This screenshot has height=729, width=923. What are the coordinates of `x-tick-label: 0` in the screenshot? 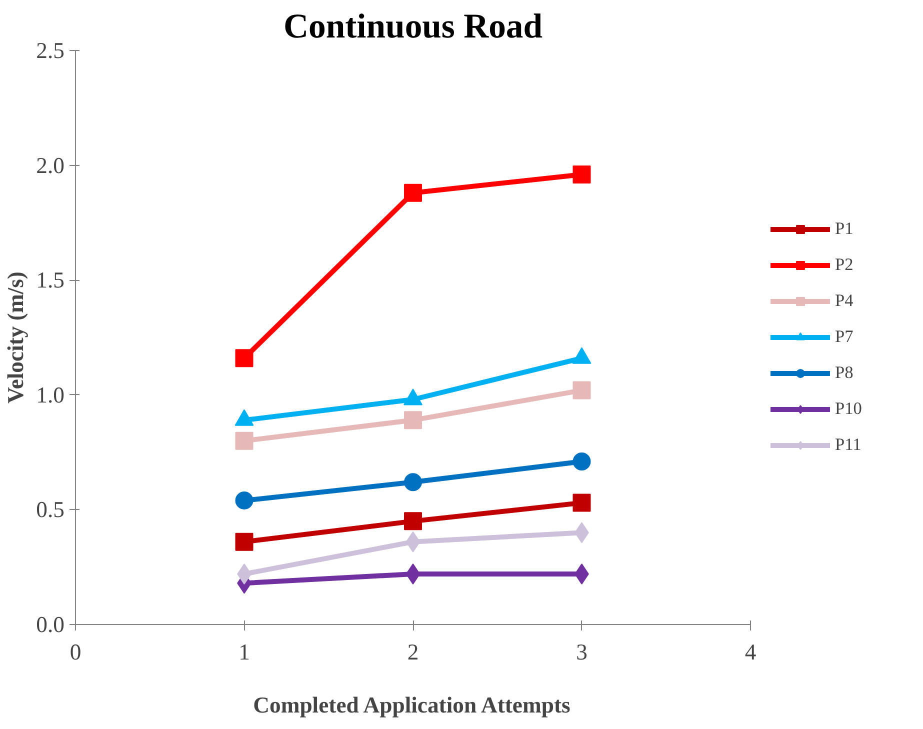 It's located at (76, 652).